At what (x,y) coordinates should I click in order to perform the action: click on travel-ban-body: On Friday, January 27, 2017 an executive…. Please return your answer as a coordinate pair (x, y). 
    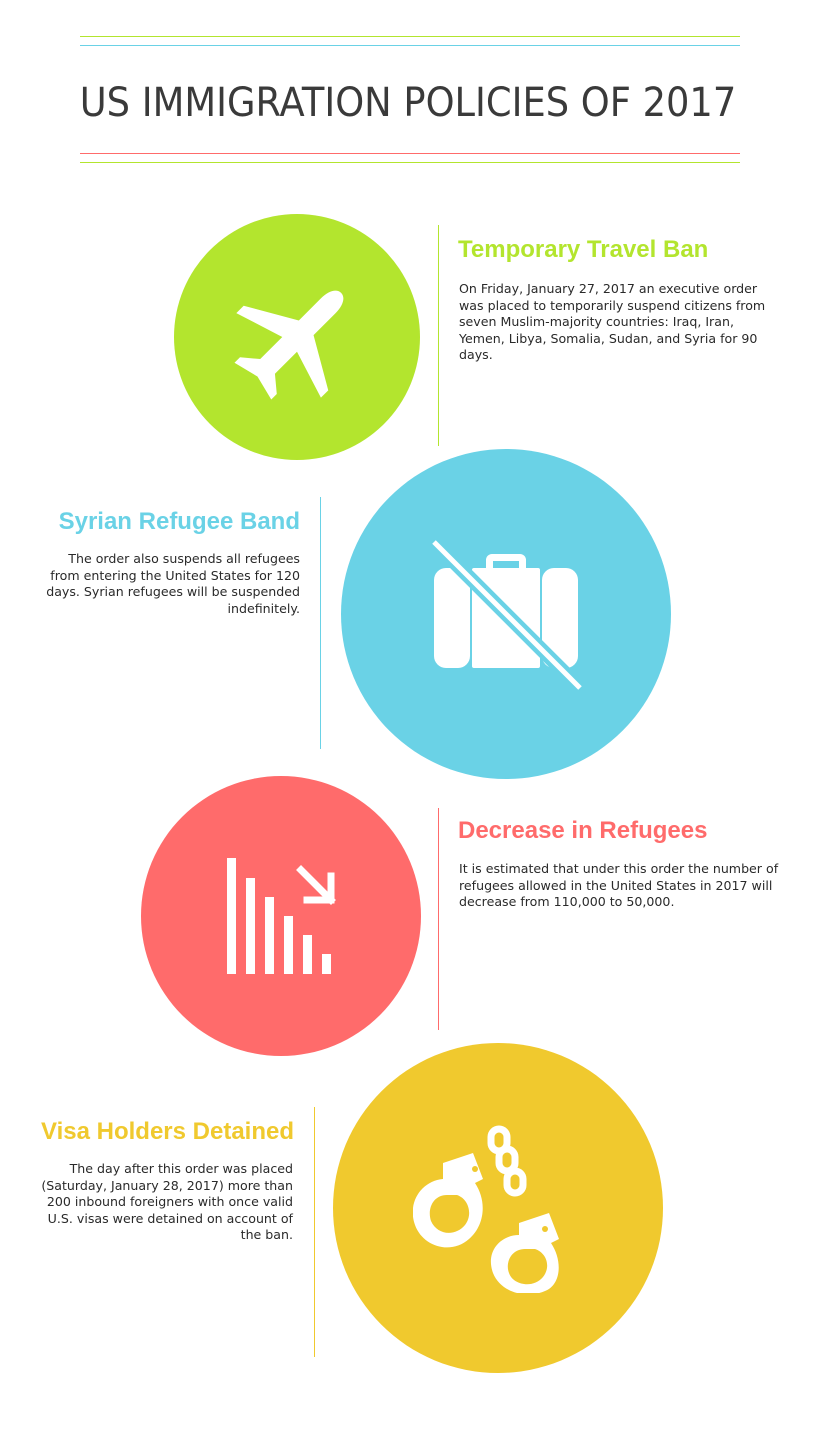
    Looking at the image, I should click on (612, 321).